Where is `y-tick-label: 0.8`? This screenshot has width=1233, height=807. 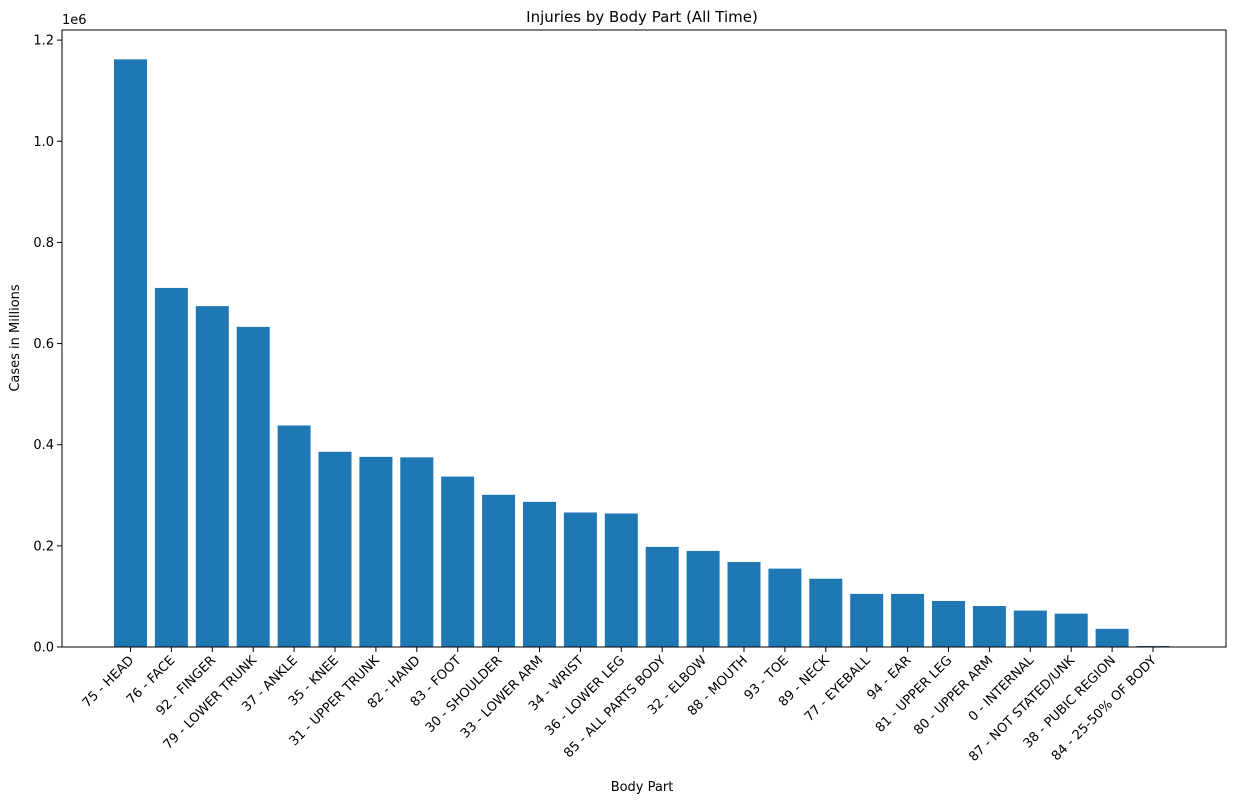 y-tick-label: 0.8 is located at coordinates (43, 243).